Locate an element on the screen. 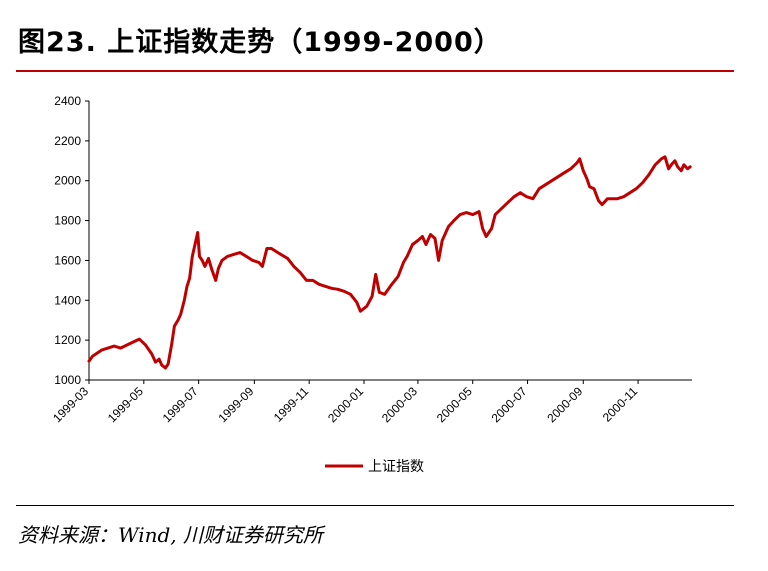  figure-title: 图23. 上证指数走势（1999-2000） is located at coordinates (260, 42).